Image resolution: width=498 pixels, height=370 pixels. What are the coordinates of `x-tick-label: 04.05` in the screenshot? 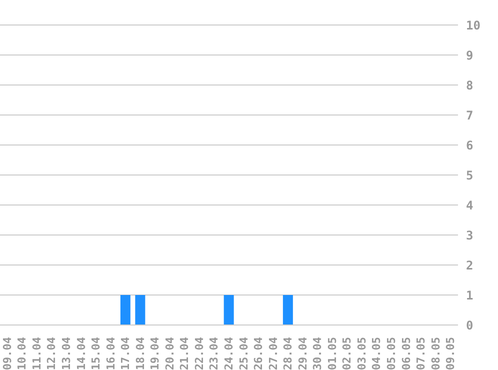 It's located at (377, 353).